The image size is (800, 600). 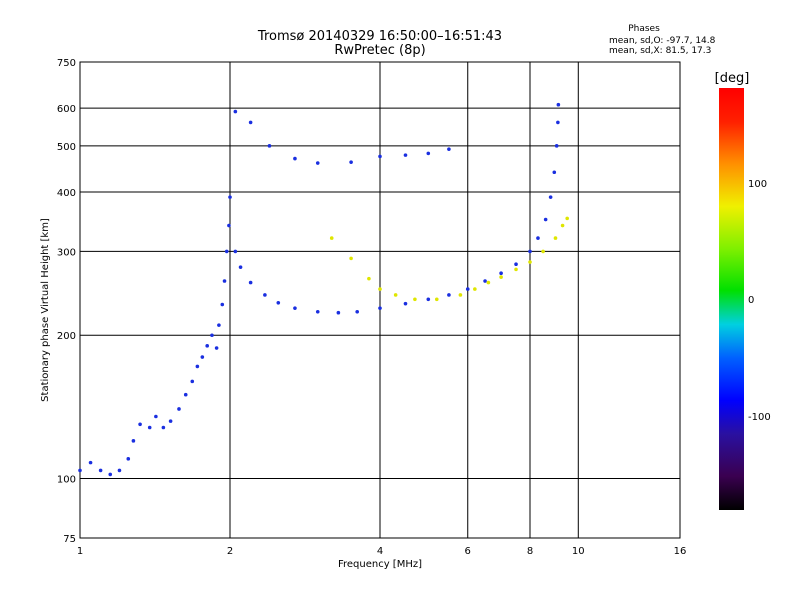 What do you see at coordinates (680, 551) in the screenshot?
I see `x-tick-label: 16` at bounding box center [680, 551].